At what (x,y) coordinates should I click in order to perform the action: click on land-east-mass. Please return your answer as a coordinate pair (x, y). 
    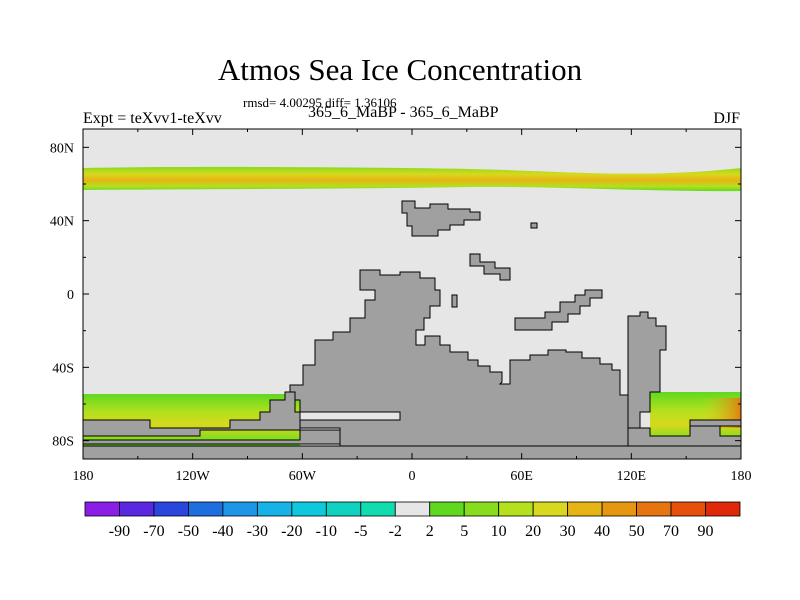
    Looking at the image, I should click on (647, 370).